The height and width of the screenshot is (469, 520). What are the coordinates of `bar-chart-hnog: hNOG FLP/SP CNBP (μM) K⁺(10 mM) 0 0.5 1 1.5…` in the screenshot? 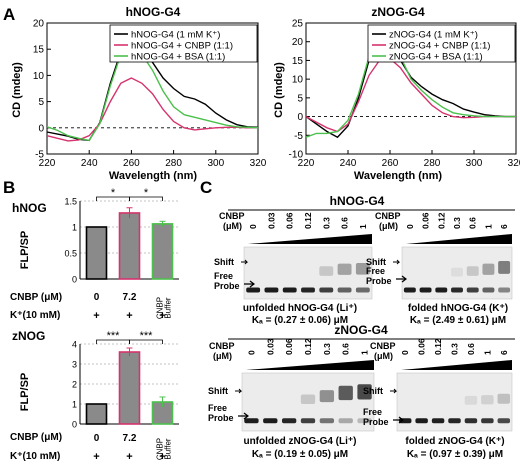 It's located at (94, 254).